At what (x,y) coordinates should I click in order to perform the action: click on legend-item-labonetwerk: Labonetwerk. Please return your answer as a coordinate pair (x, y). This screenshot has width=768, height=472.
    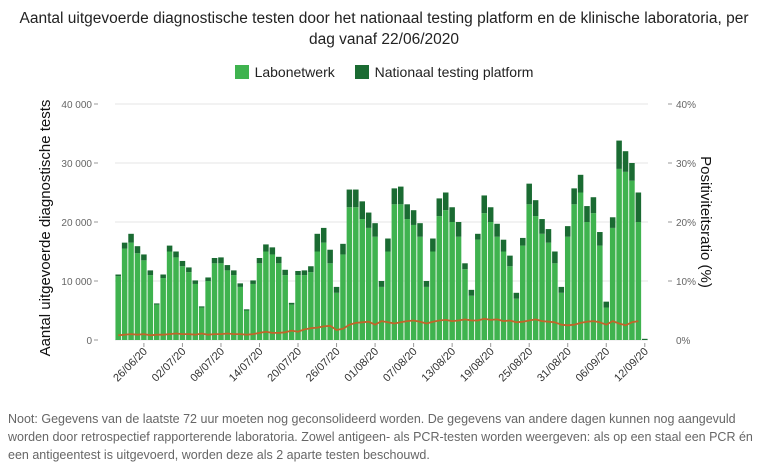
    Looking at the image, I should click on (284, 72).